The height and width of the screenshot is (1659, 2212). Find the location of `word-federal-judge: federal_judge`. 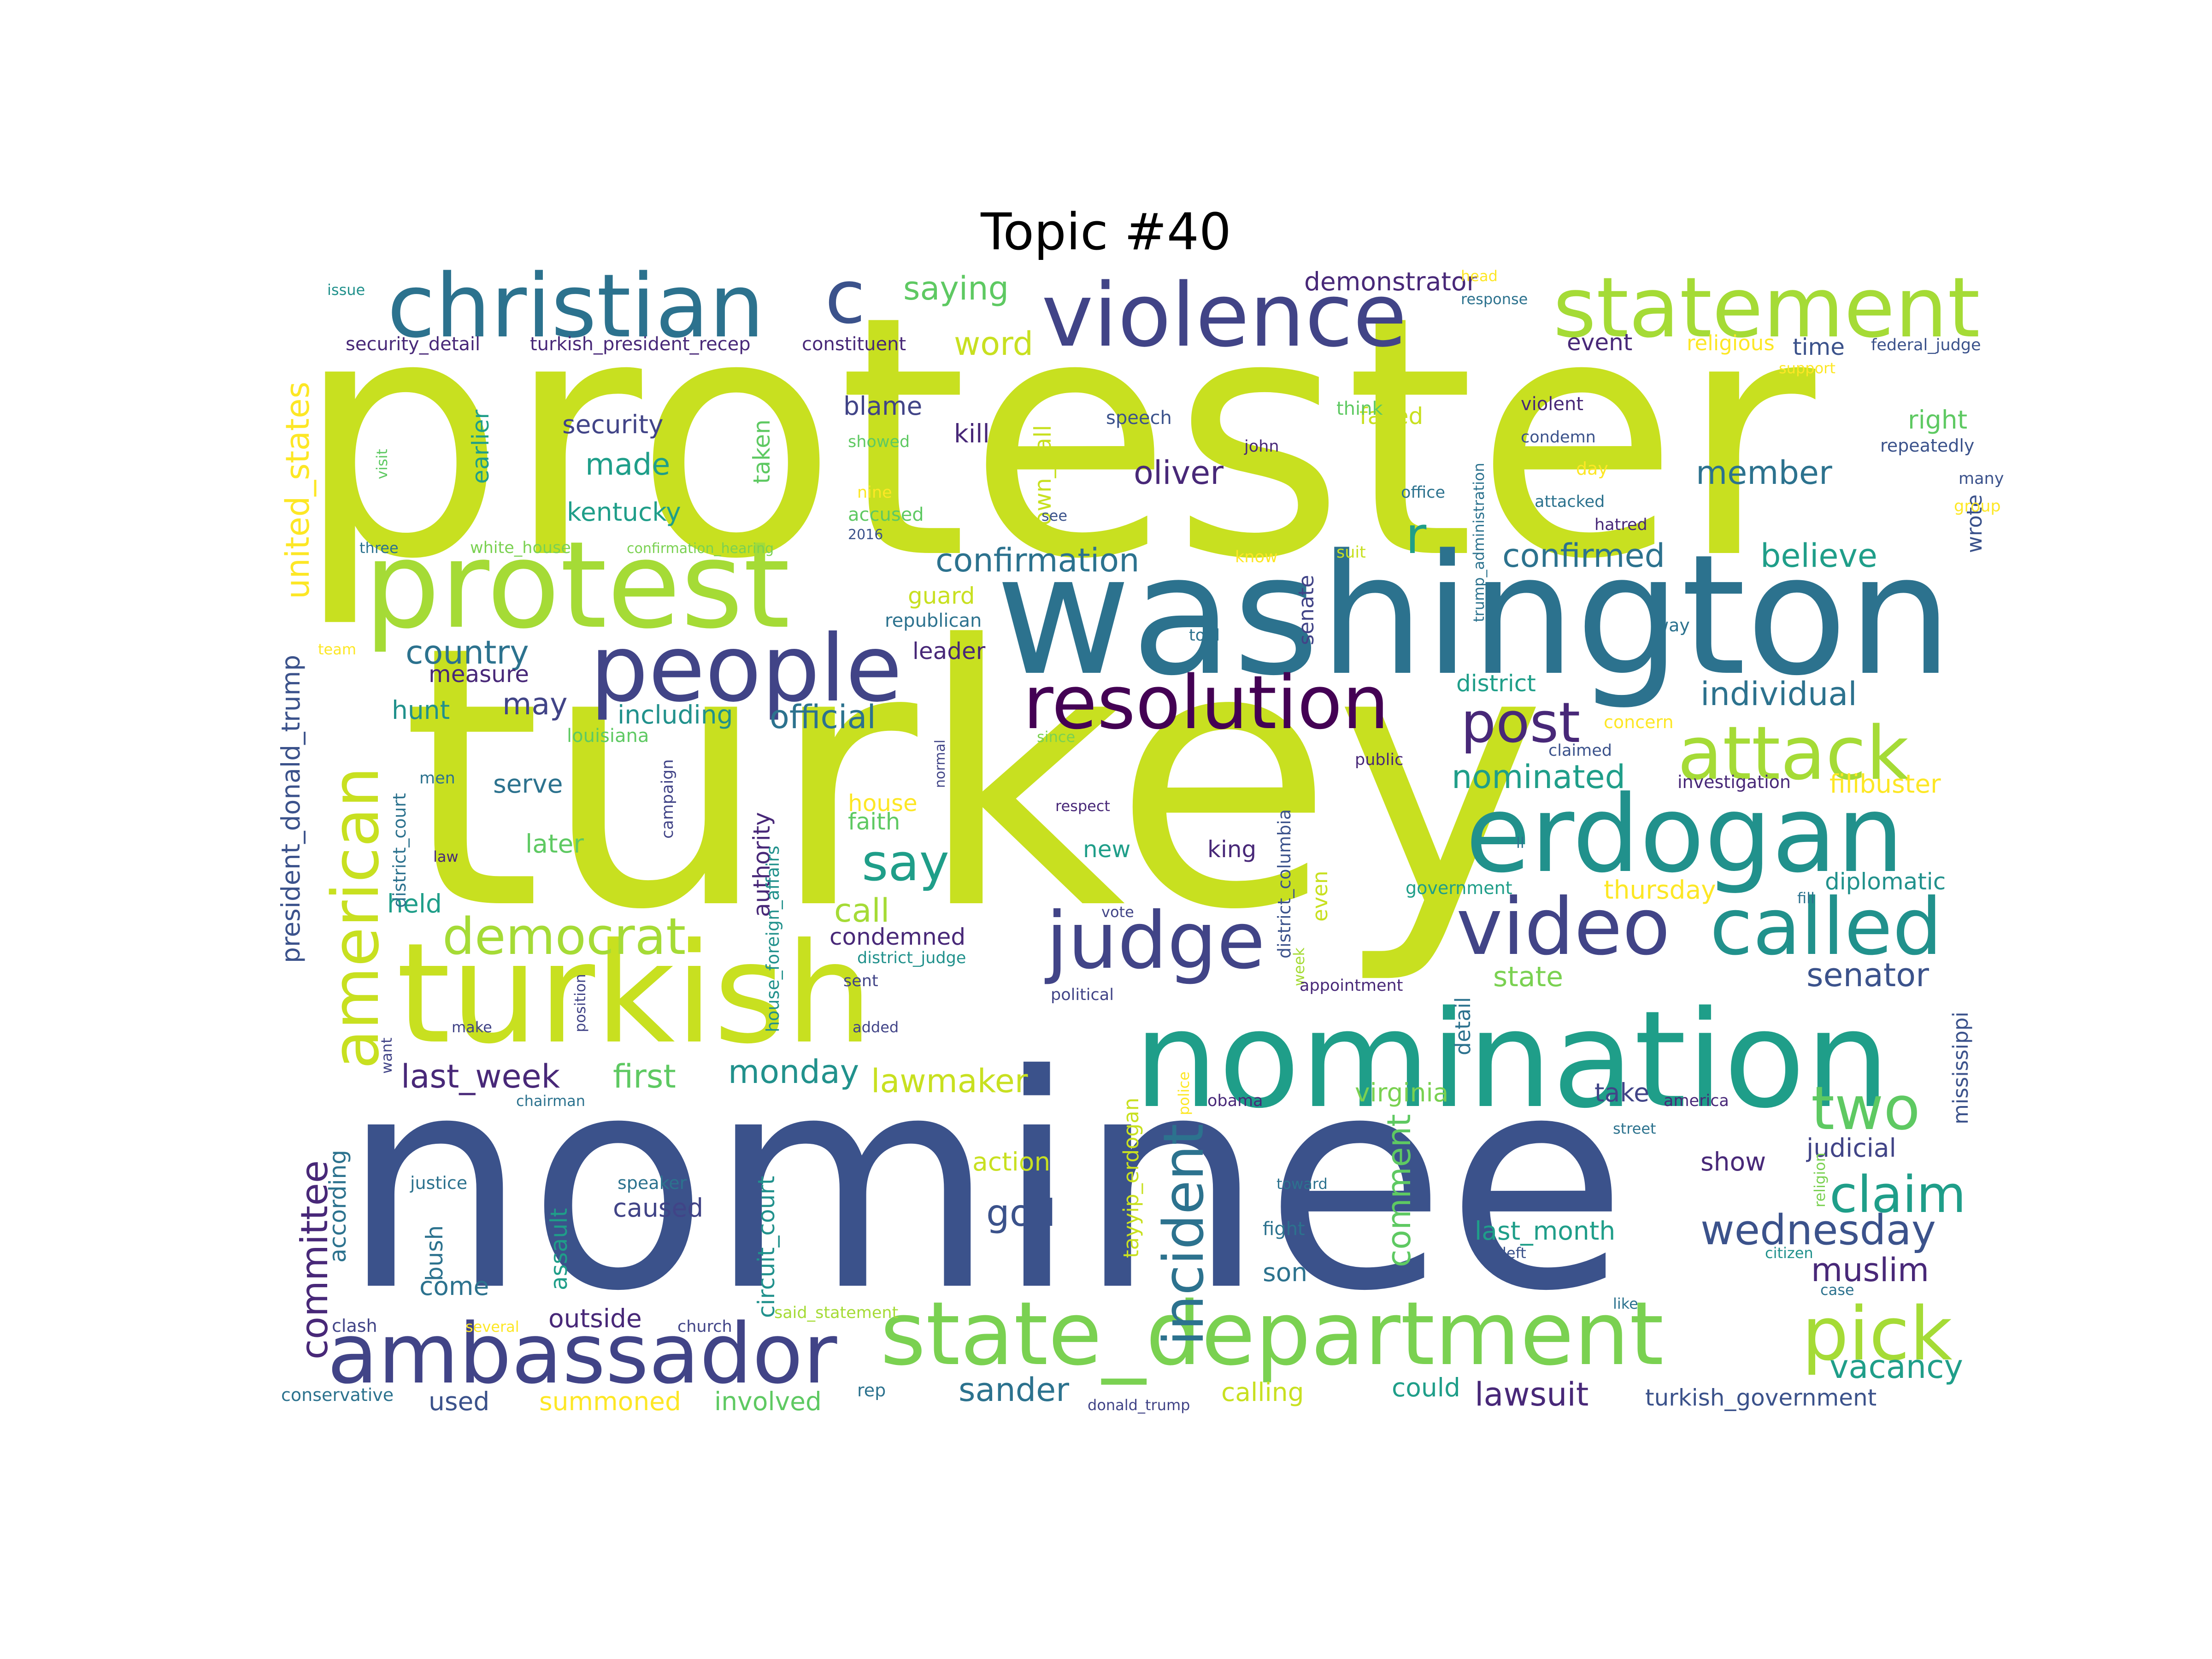

word-federal-judge: federal_judge is located at coordinates (1926, 345).